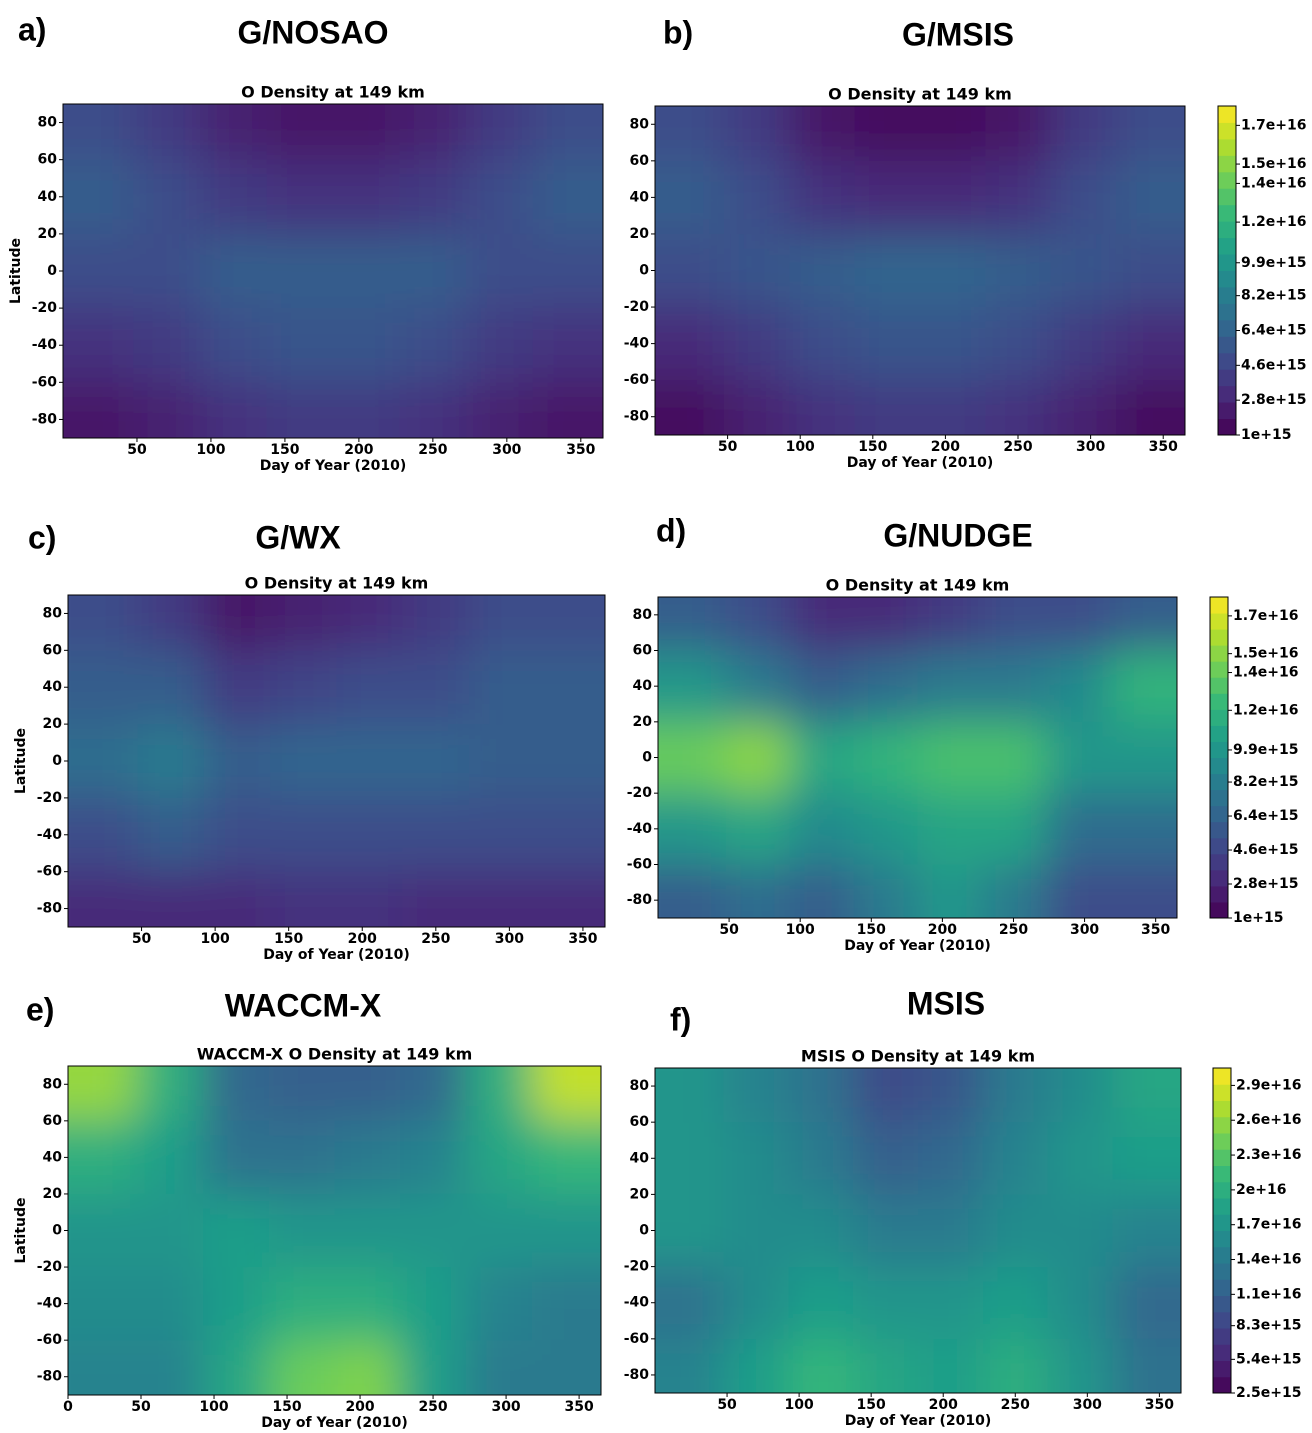  Describe the element at coordinates (578, 1407) in the screenshot. I see `x-tick-label: 350` at that location.